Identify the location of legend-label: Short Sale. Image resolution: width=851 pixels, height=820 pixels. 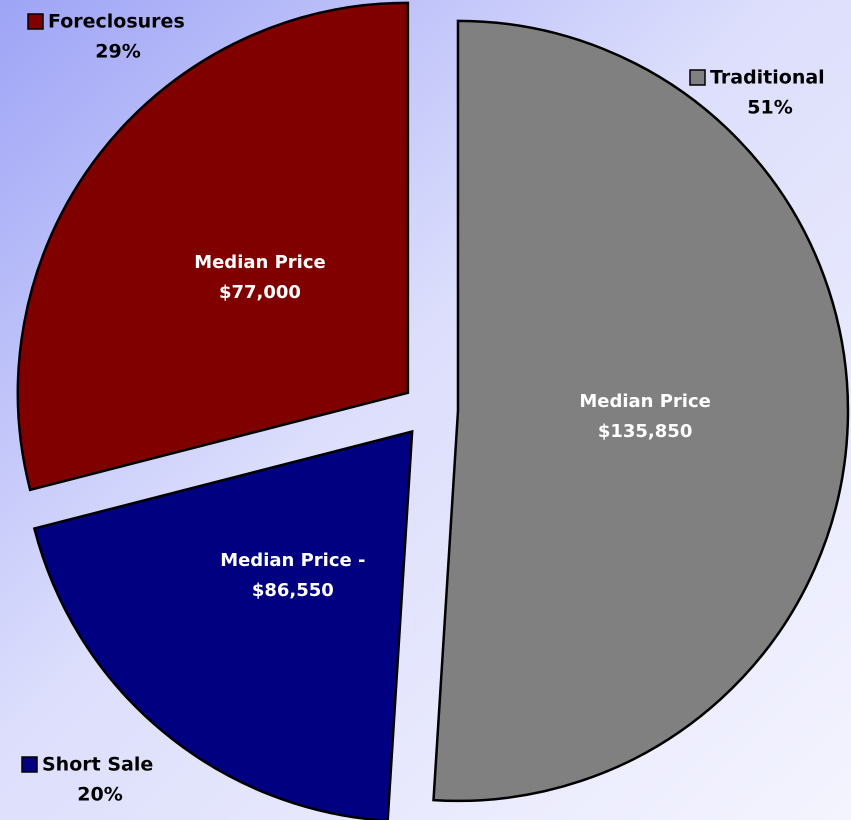
(97, 765).